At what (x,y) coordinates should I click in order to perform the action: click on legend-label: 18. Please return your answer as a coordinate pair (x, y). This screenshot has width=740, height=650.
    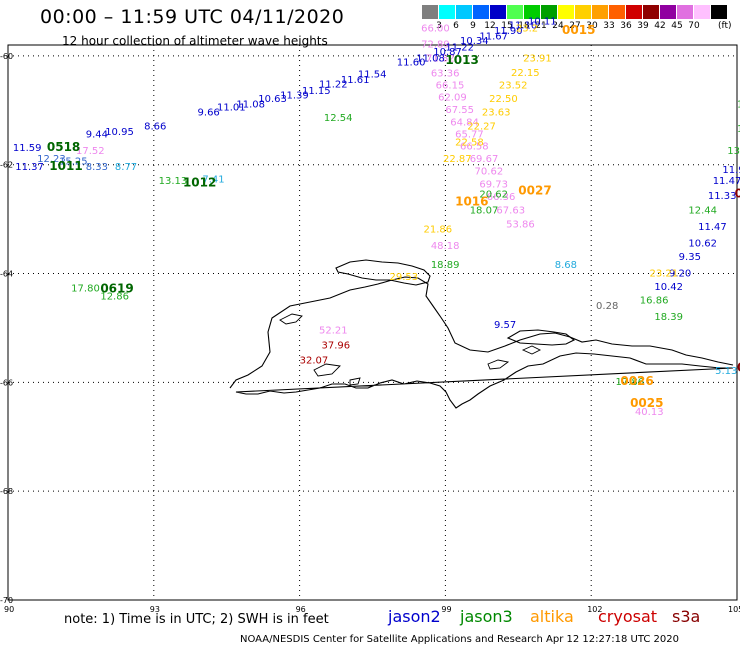
    Looking at the image, I should click on (524, 26).